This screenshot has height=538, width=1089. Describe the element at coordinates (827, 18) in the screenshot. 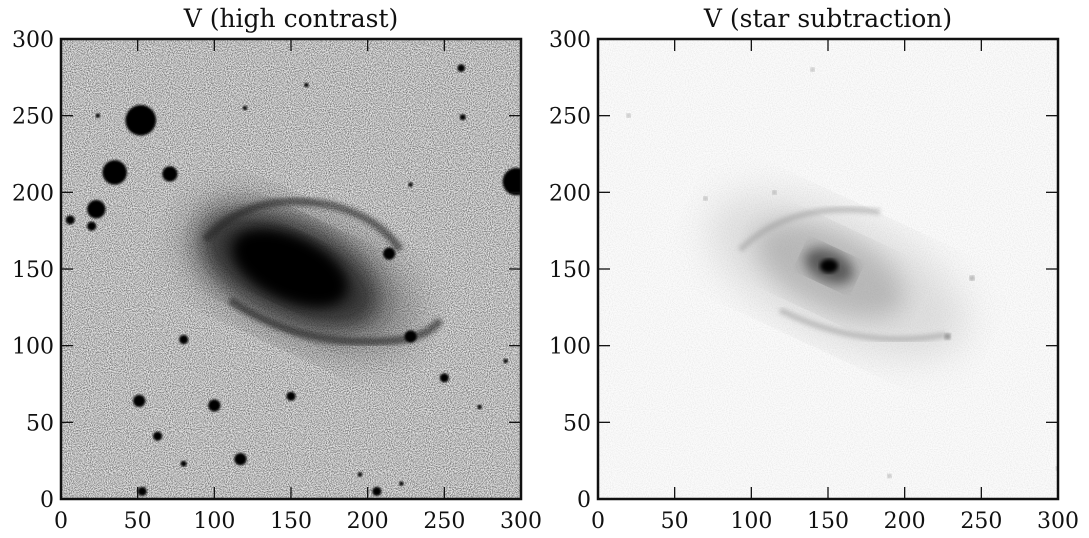

I see `panel-title: V (star subtraction)` at that location.